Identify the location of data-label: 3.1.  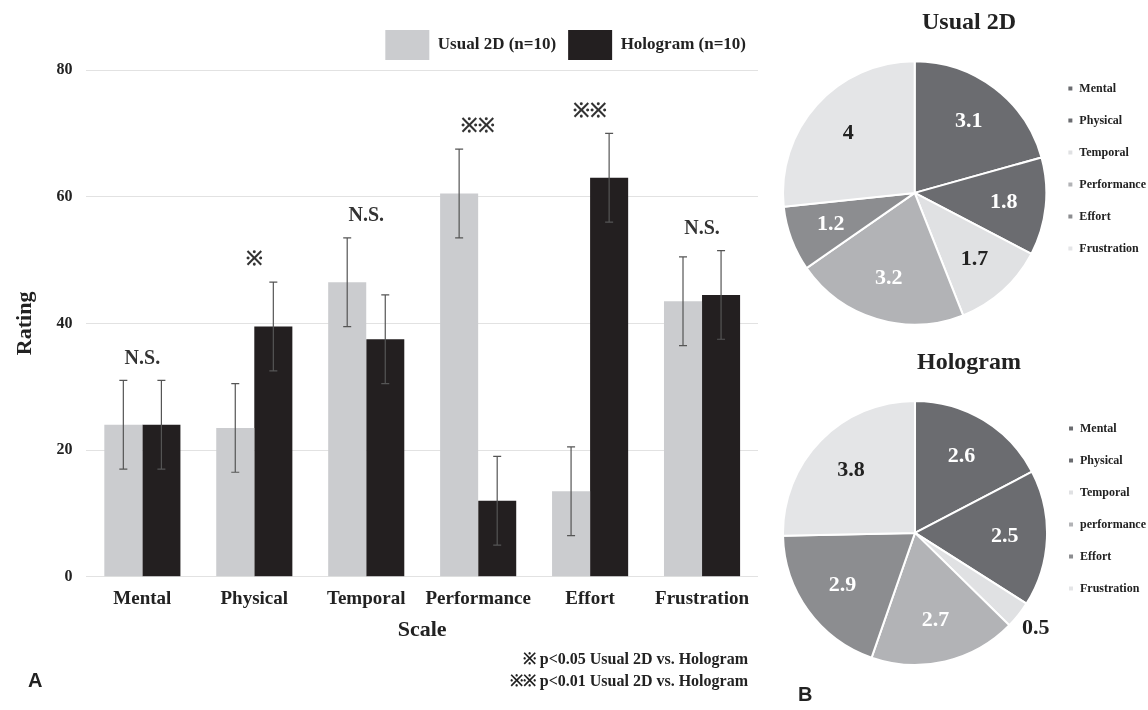
(969, 120).